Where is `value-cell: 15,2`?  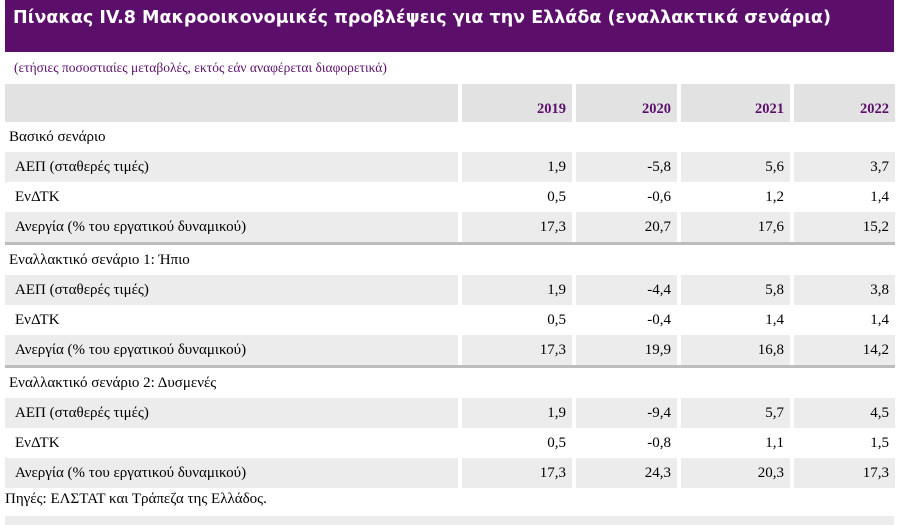 value-cell: 15,2 is located at coordinates (844, 227).